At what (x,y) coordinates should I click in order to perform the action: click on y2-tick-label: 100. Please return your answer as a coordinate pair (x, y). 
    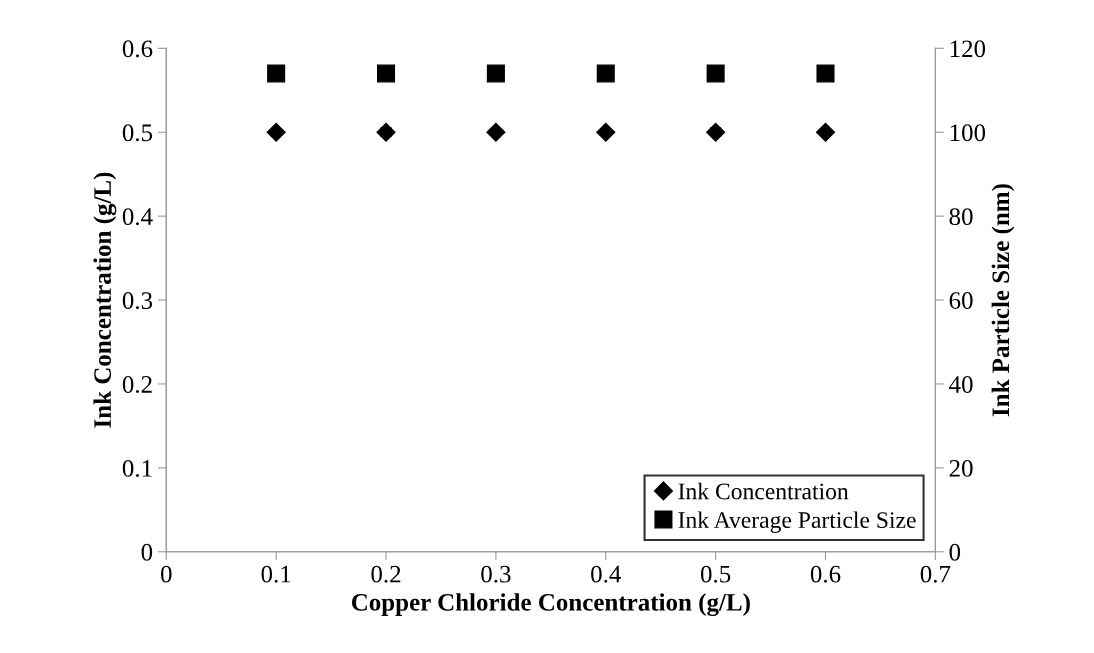
    Looking at the image, I should click on (968, 133).